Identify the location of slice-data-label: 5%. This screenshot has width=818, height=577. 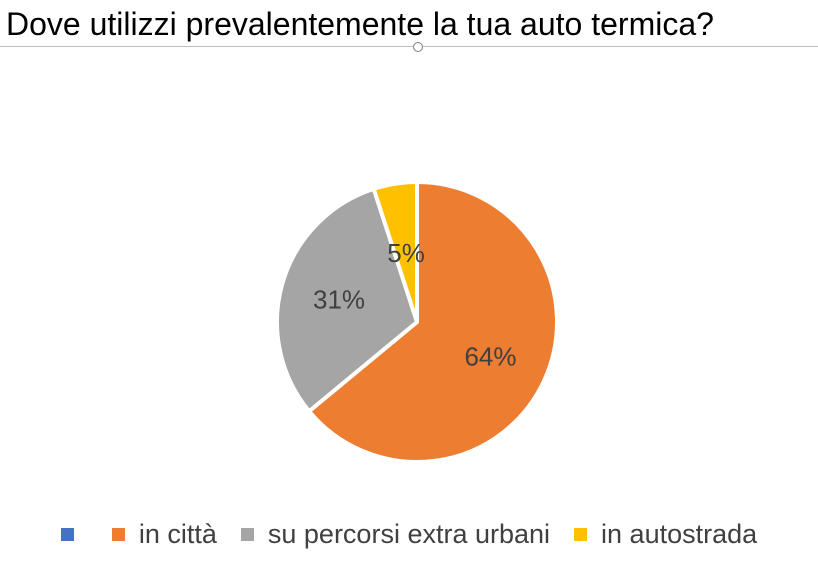
(406, 253).